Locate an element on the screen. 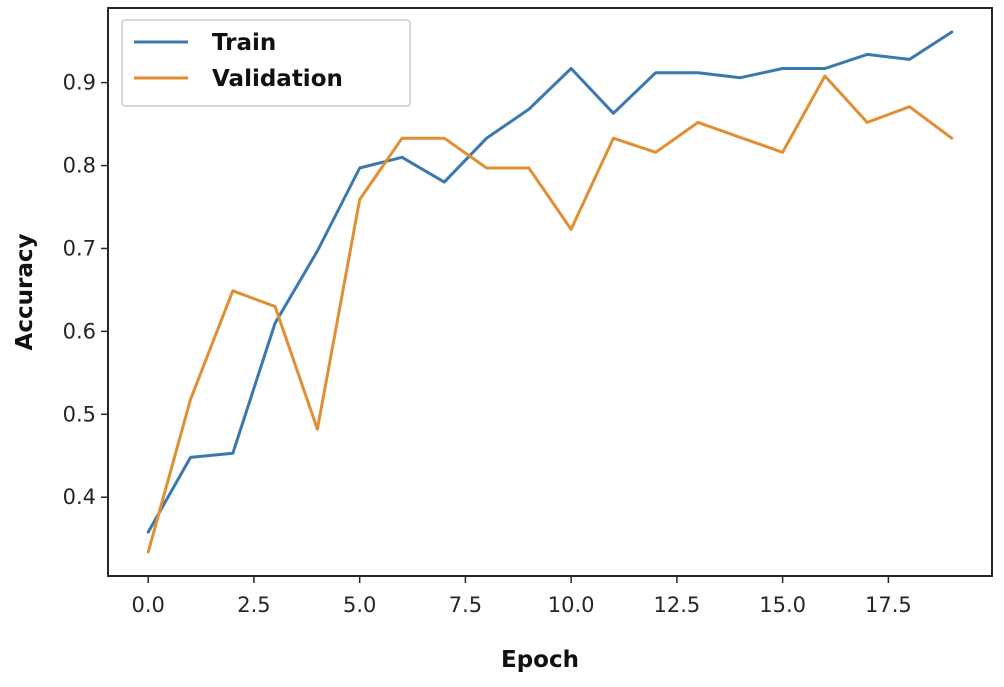  x-tick-label: 10.0 is located at coordinates (571, 605).